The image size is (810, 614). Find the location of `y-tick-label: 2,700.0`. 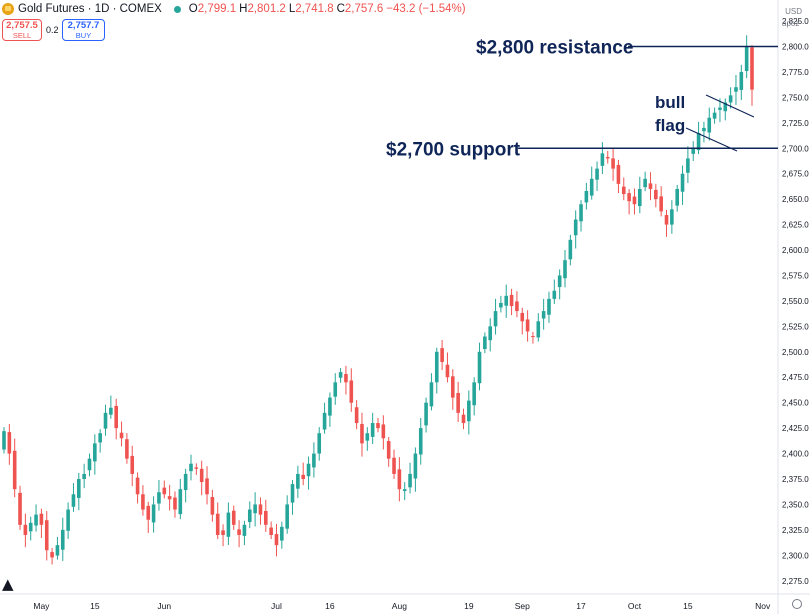

y-tick-label: 2,700.0 is located at coordinates (795, 148).